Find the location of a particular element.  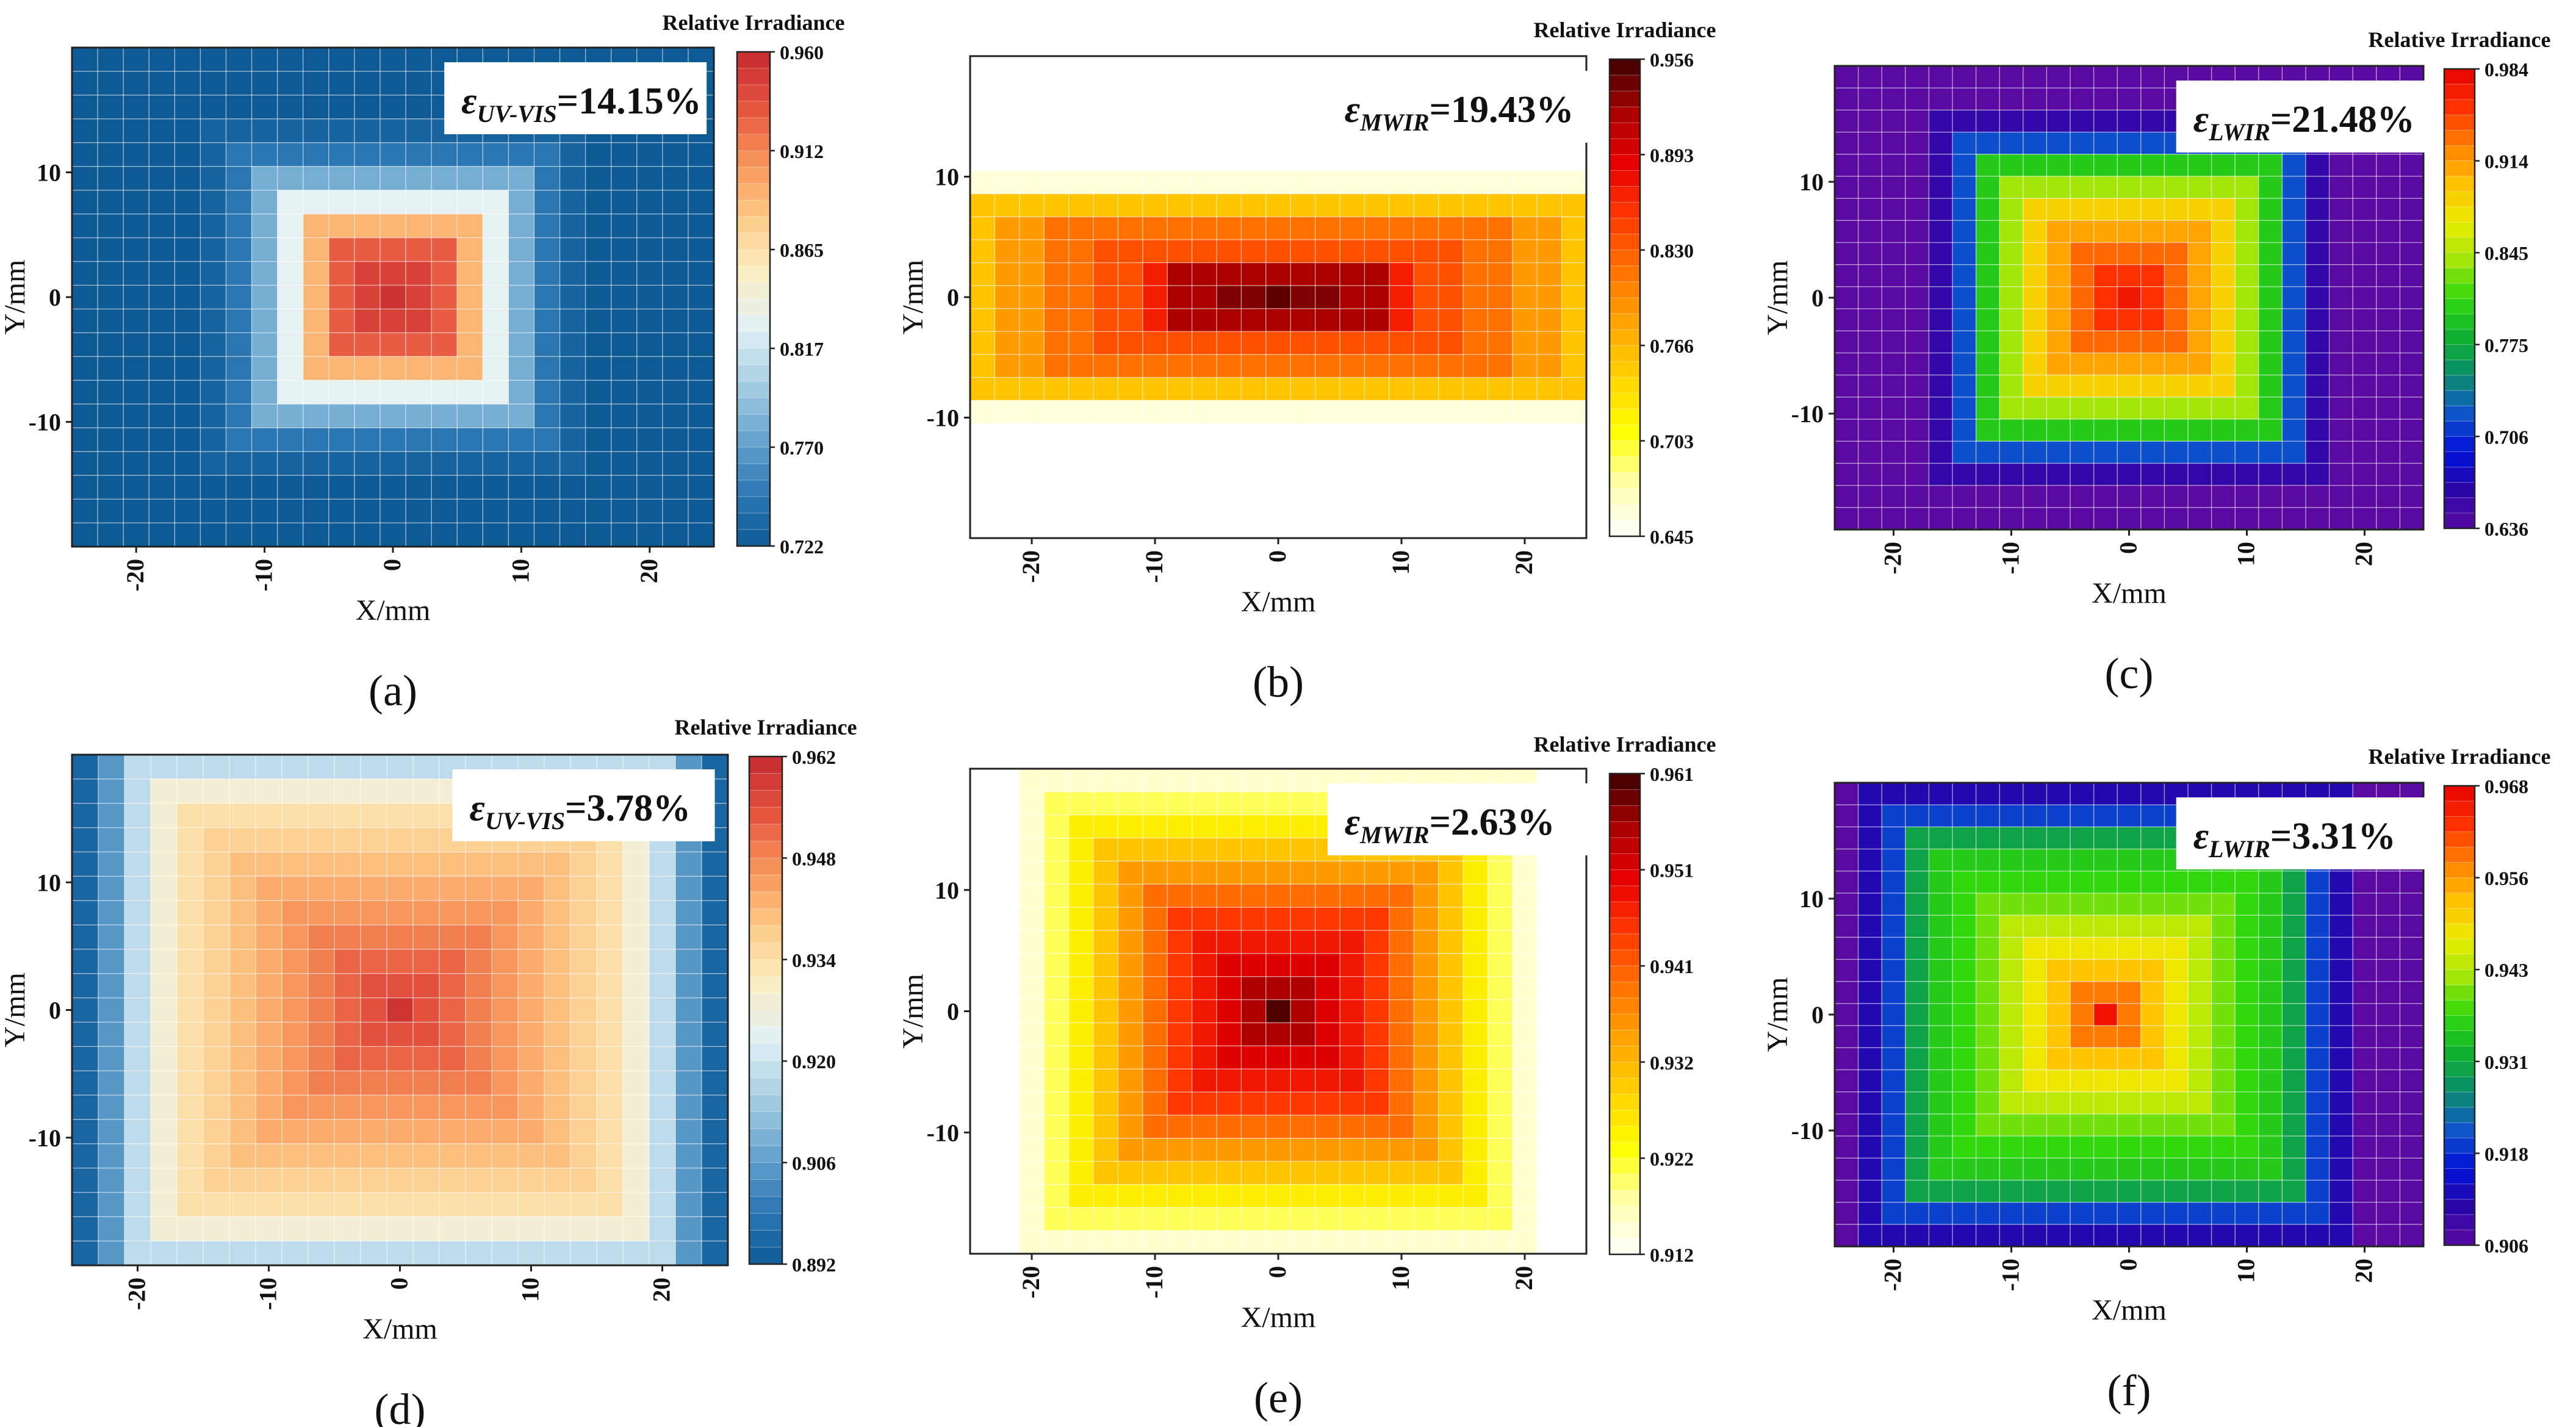

epsilon-subscript: MWIR is located at coordinates (1394, 122).